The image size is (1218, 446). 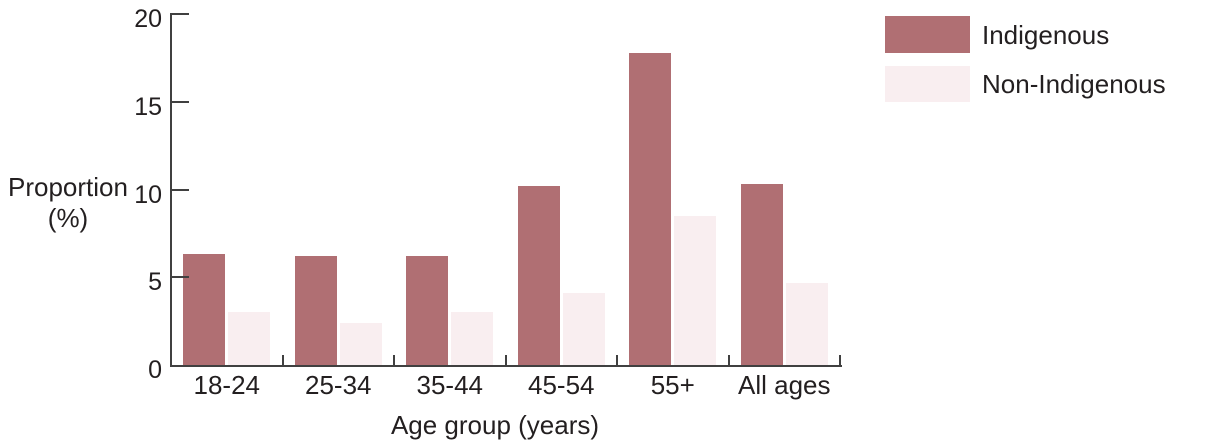 I want to click on x-category-label-1: 25-34, so click(x=338, y=385).